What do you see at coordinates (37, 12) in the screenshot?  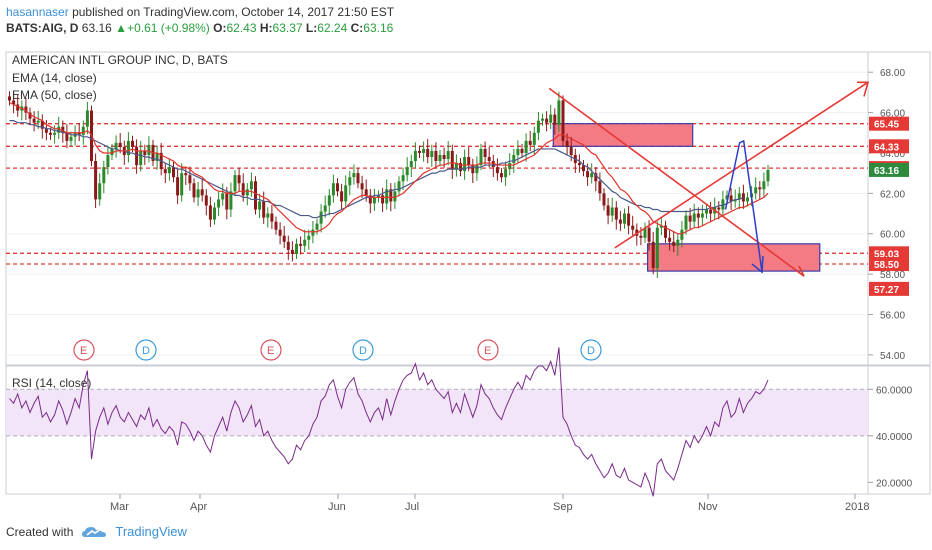 I see `author-link: hasannaser` at bounding box center [37, 12].